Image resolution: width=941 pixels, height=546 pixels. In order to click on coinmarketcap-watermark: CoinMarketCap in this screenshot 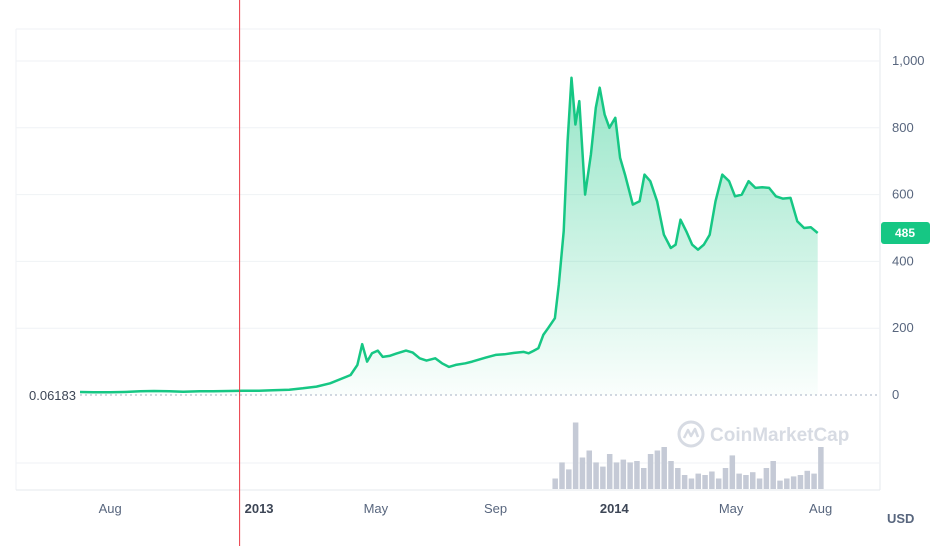, I will do `click(763, 434)`.